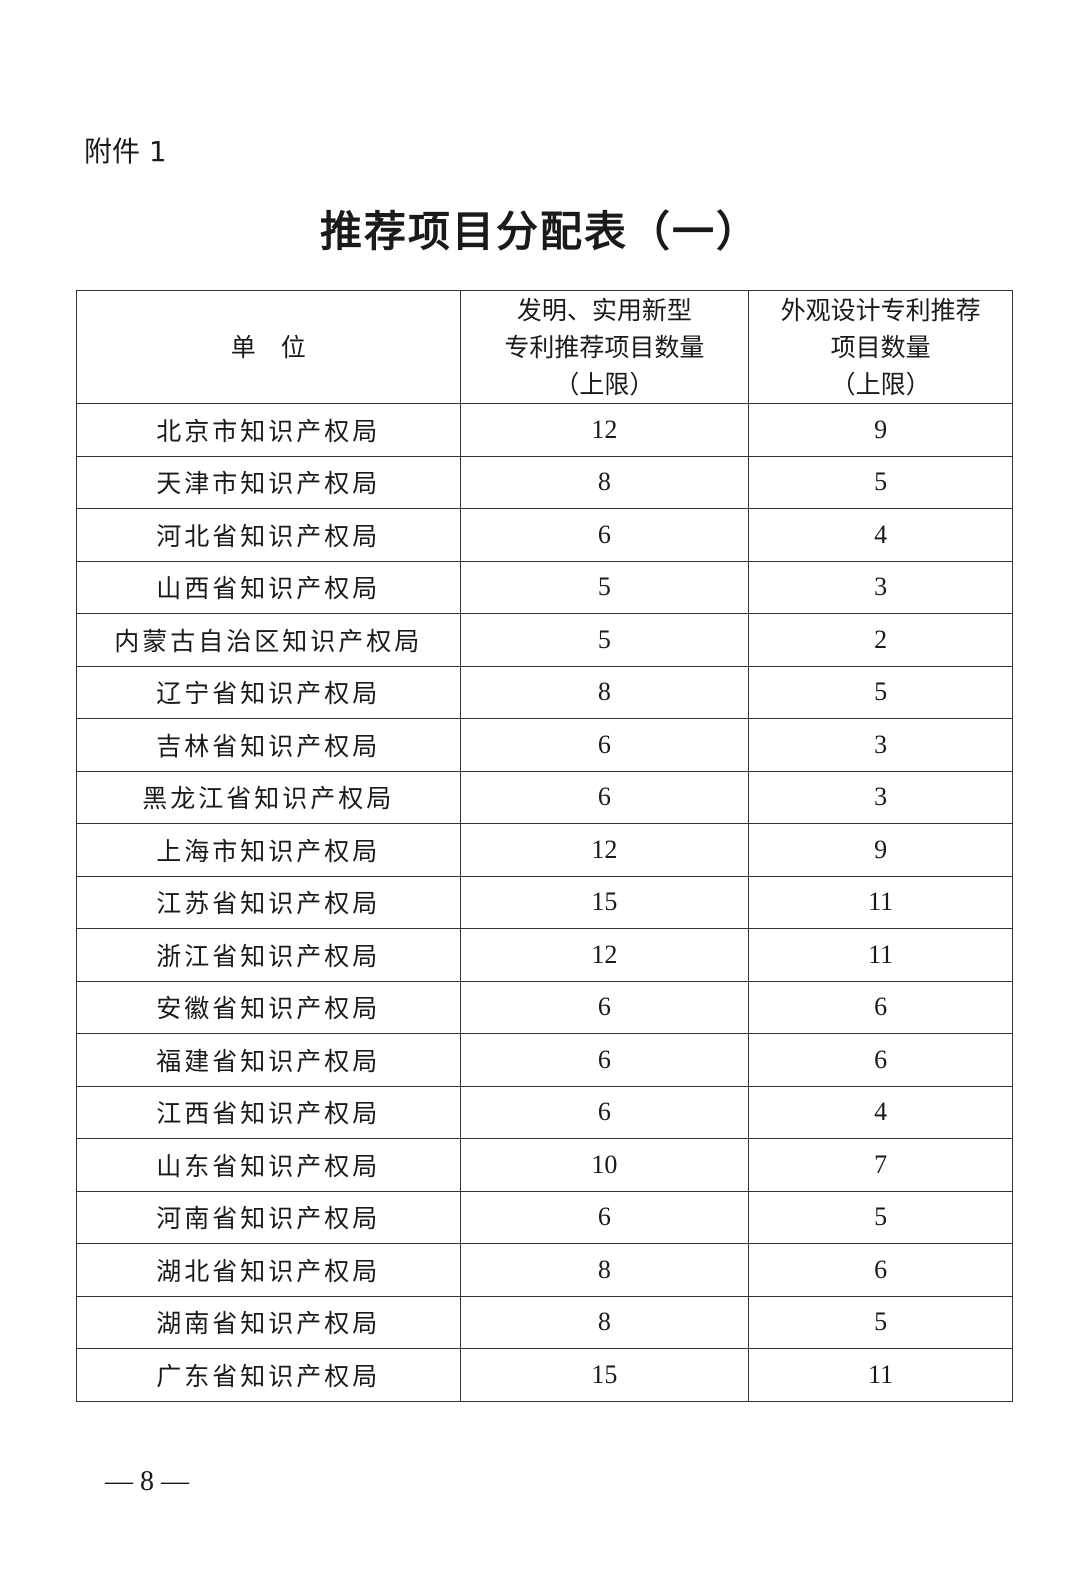 This screenshot has width=1080, height=1579. What do you see at coordinates (268, 1007) in the screenshot?
I see `unit-cell: 安徽省知识产权局` at bounding box center [268, 1007].